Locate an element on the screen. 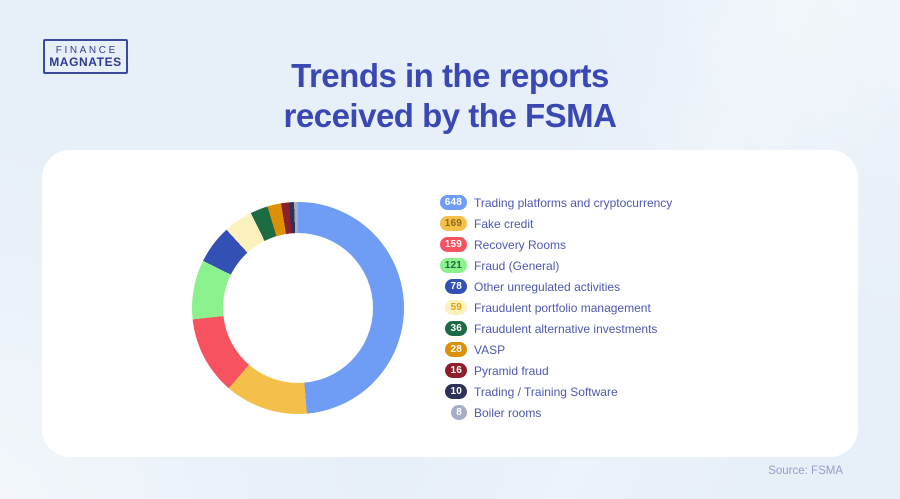 Image resolution: width=900 pixels, height=499 pixels. legend-count-badge: 59 is located at coordinates (456, 307).